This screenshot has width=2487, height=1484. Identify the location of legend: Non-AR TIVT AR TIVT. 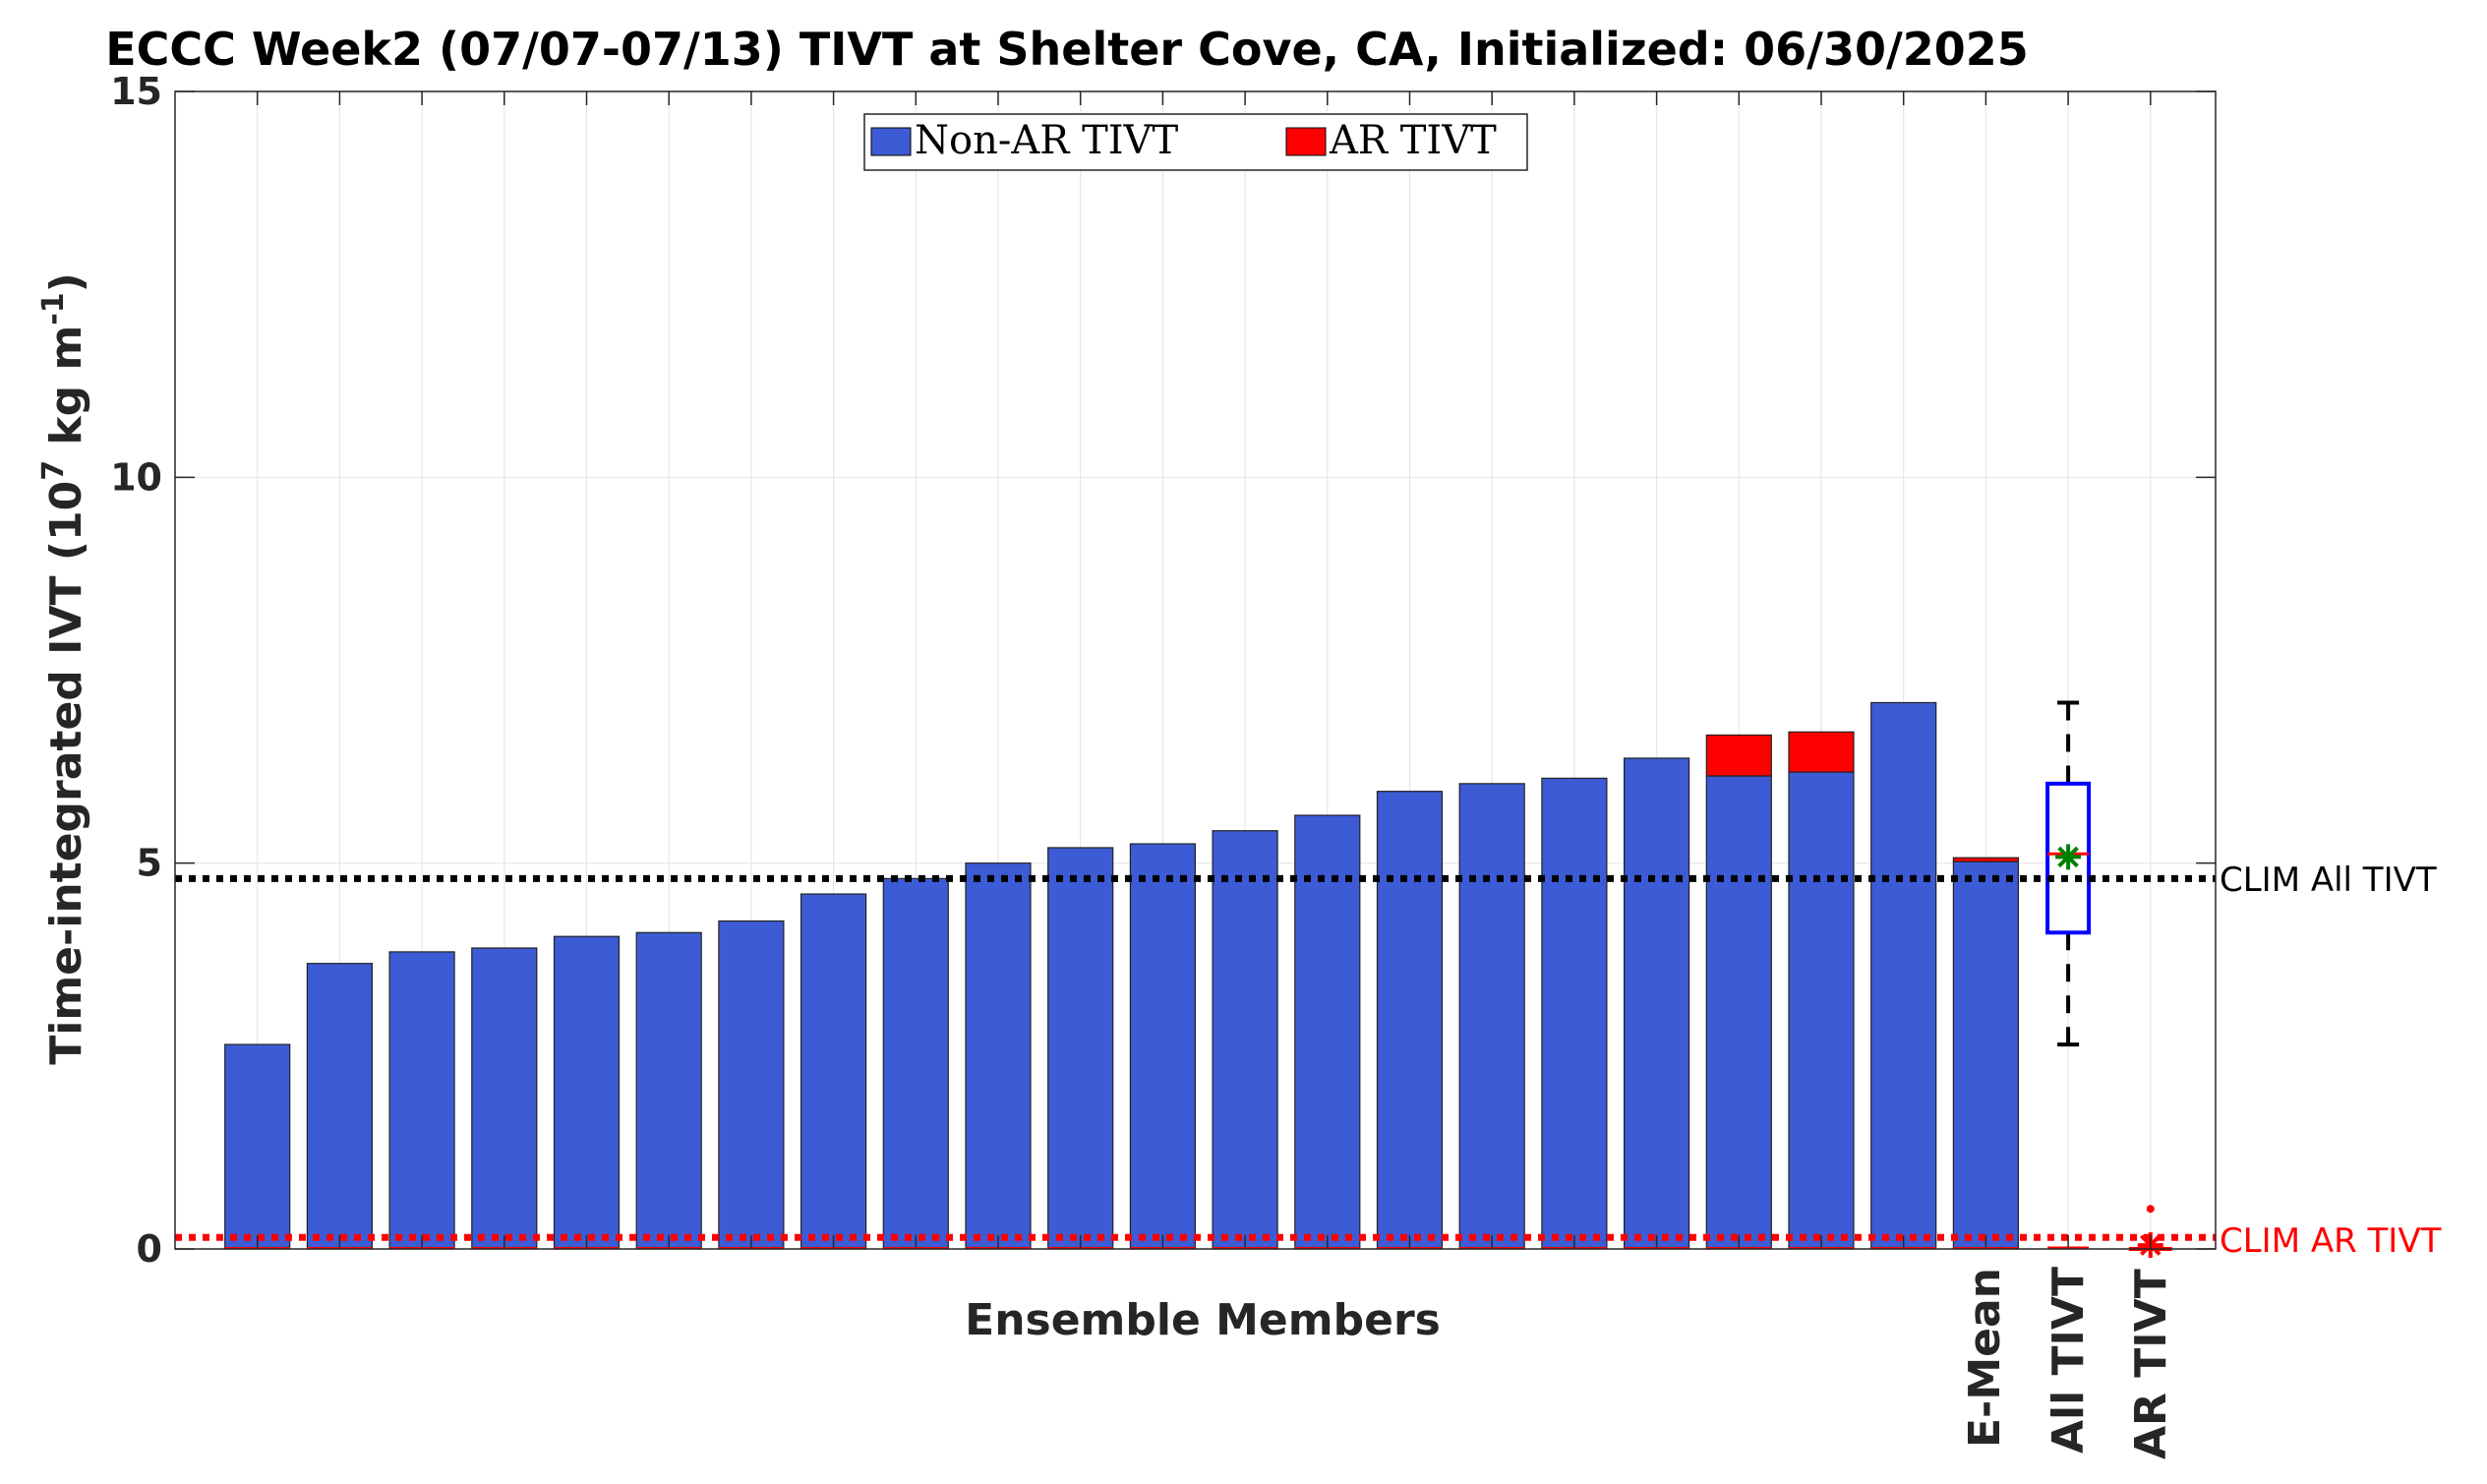
(1195, 142).